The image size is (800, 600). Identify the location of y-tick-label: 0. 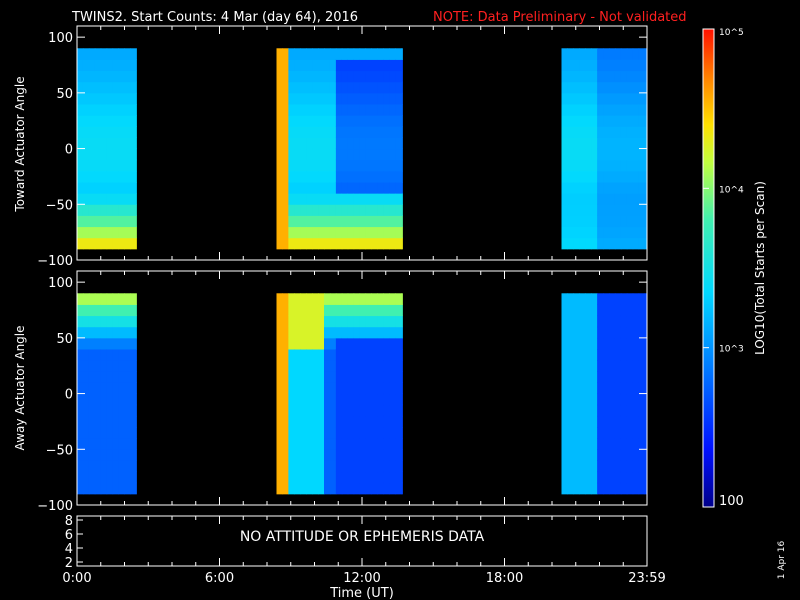
(69, 150).